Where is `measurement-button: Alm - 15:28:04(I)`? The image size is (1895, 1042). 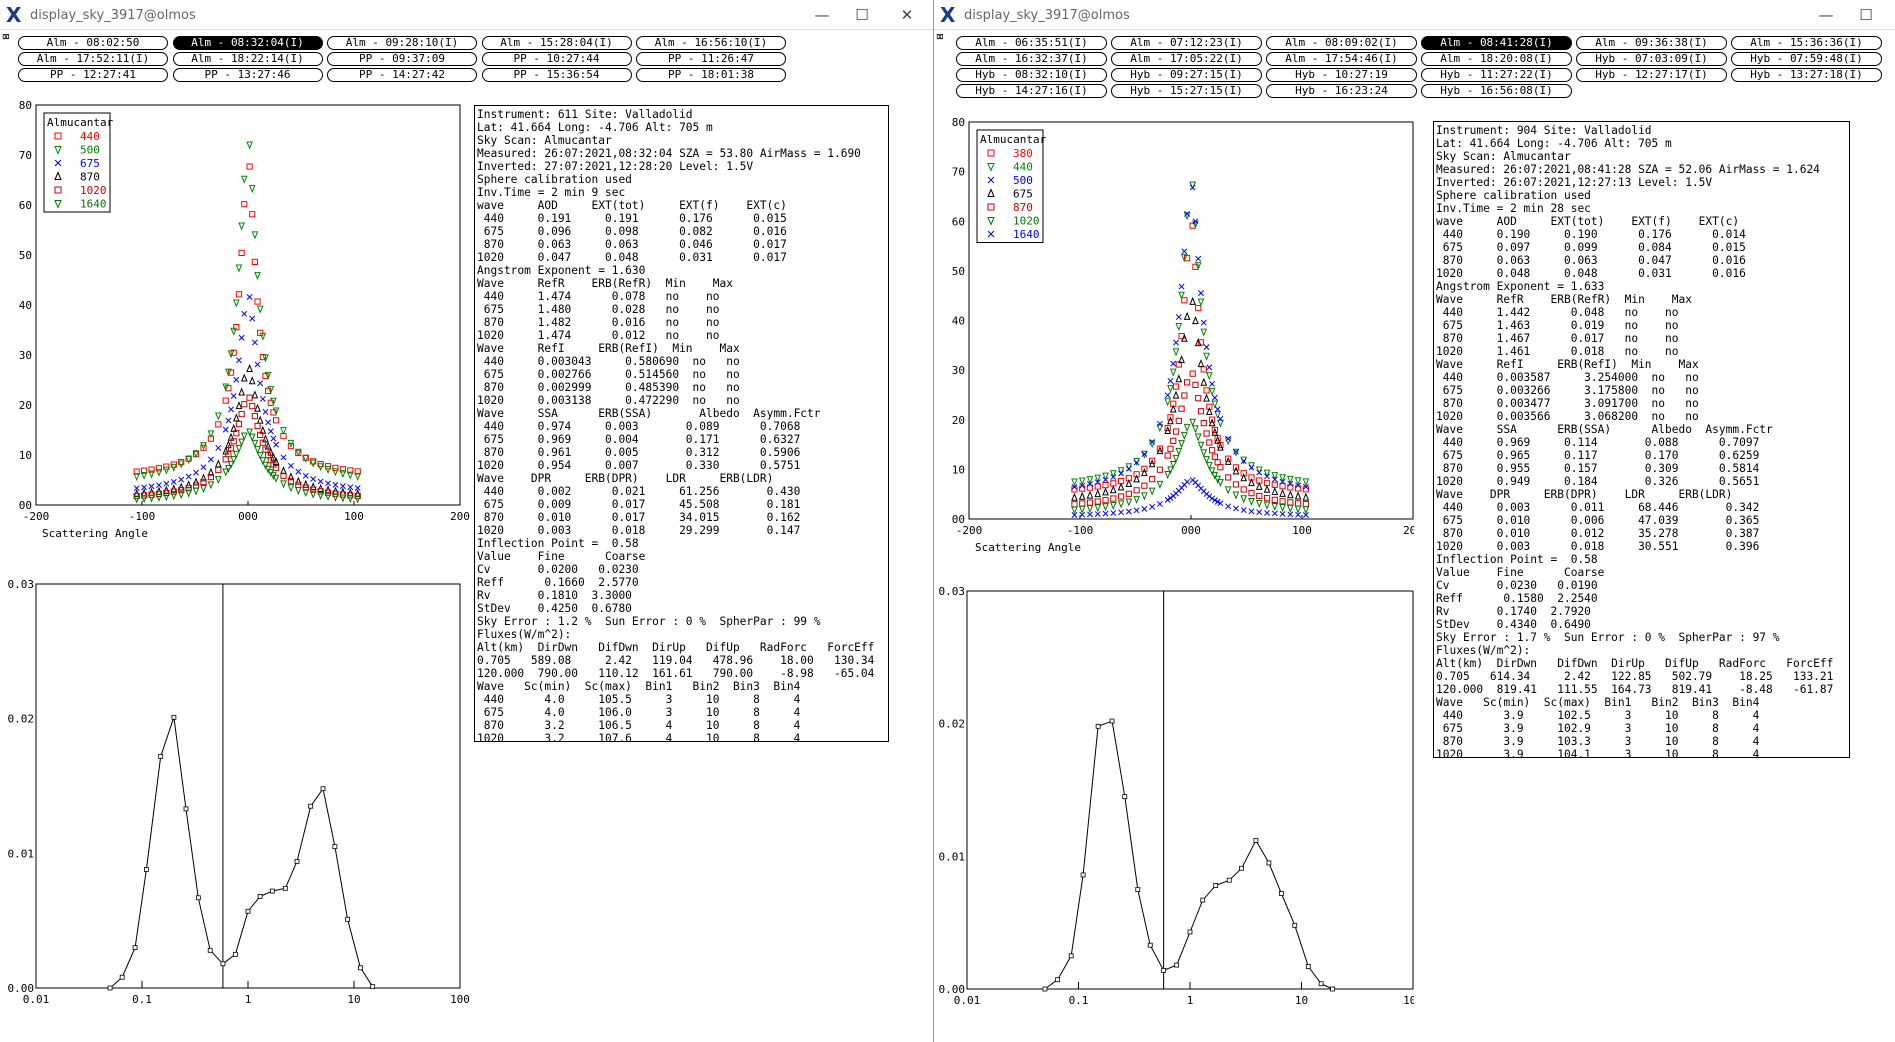 measurement-button: Alm - 15:28:04(I) is located at coordinates (556, 43).